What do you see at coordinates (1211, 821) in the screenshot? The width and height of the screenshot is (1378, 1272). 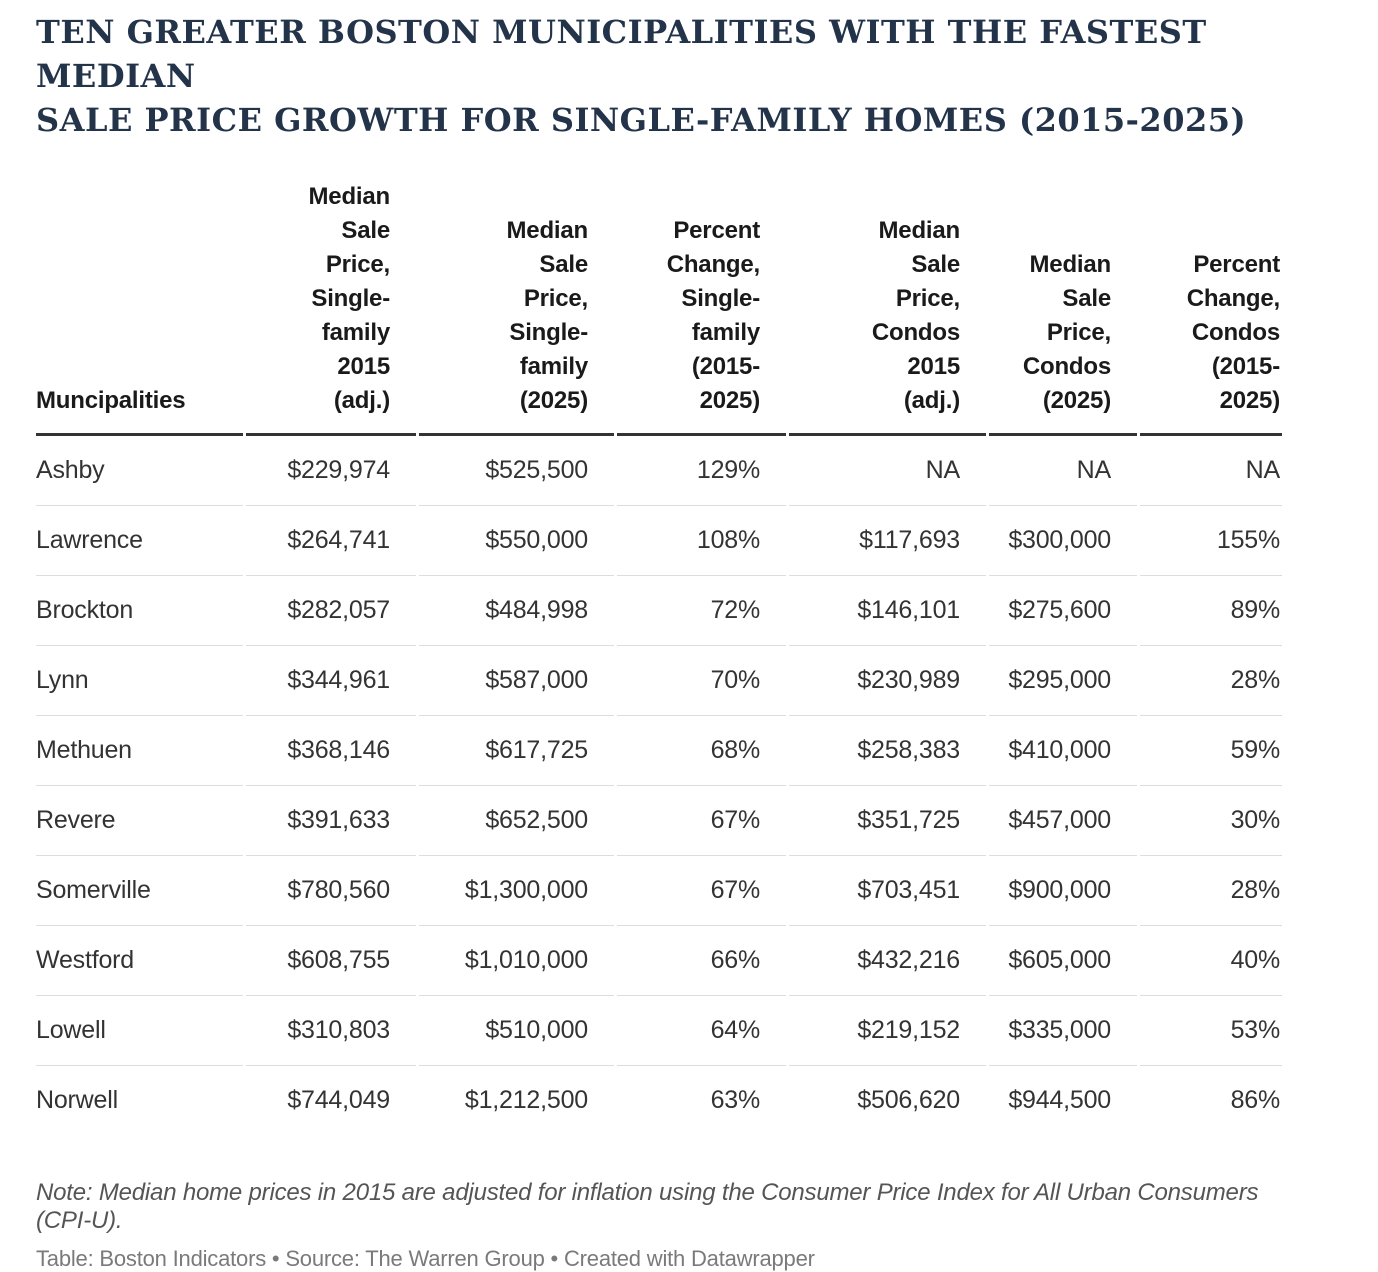 I see `cell-condo-change: 30%` at bounding box center [1211, 821].